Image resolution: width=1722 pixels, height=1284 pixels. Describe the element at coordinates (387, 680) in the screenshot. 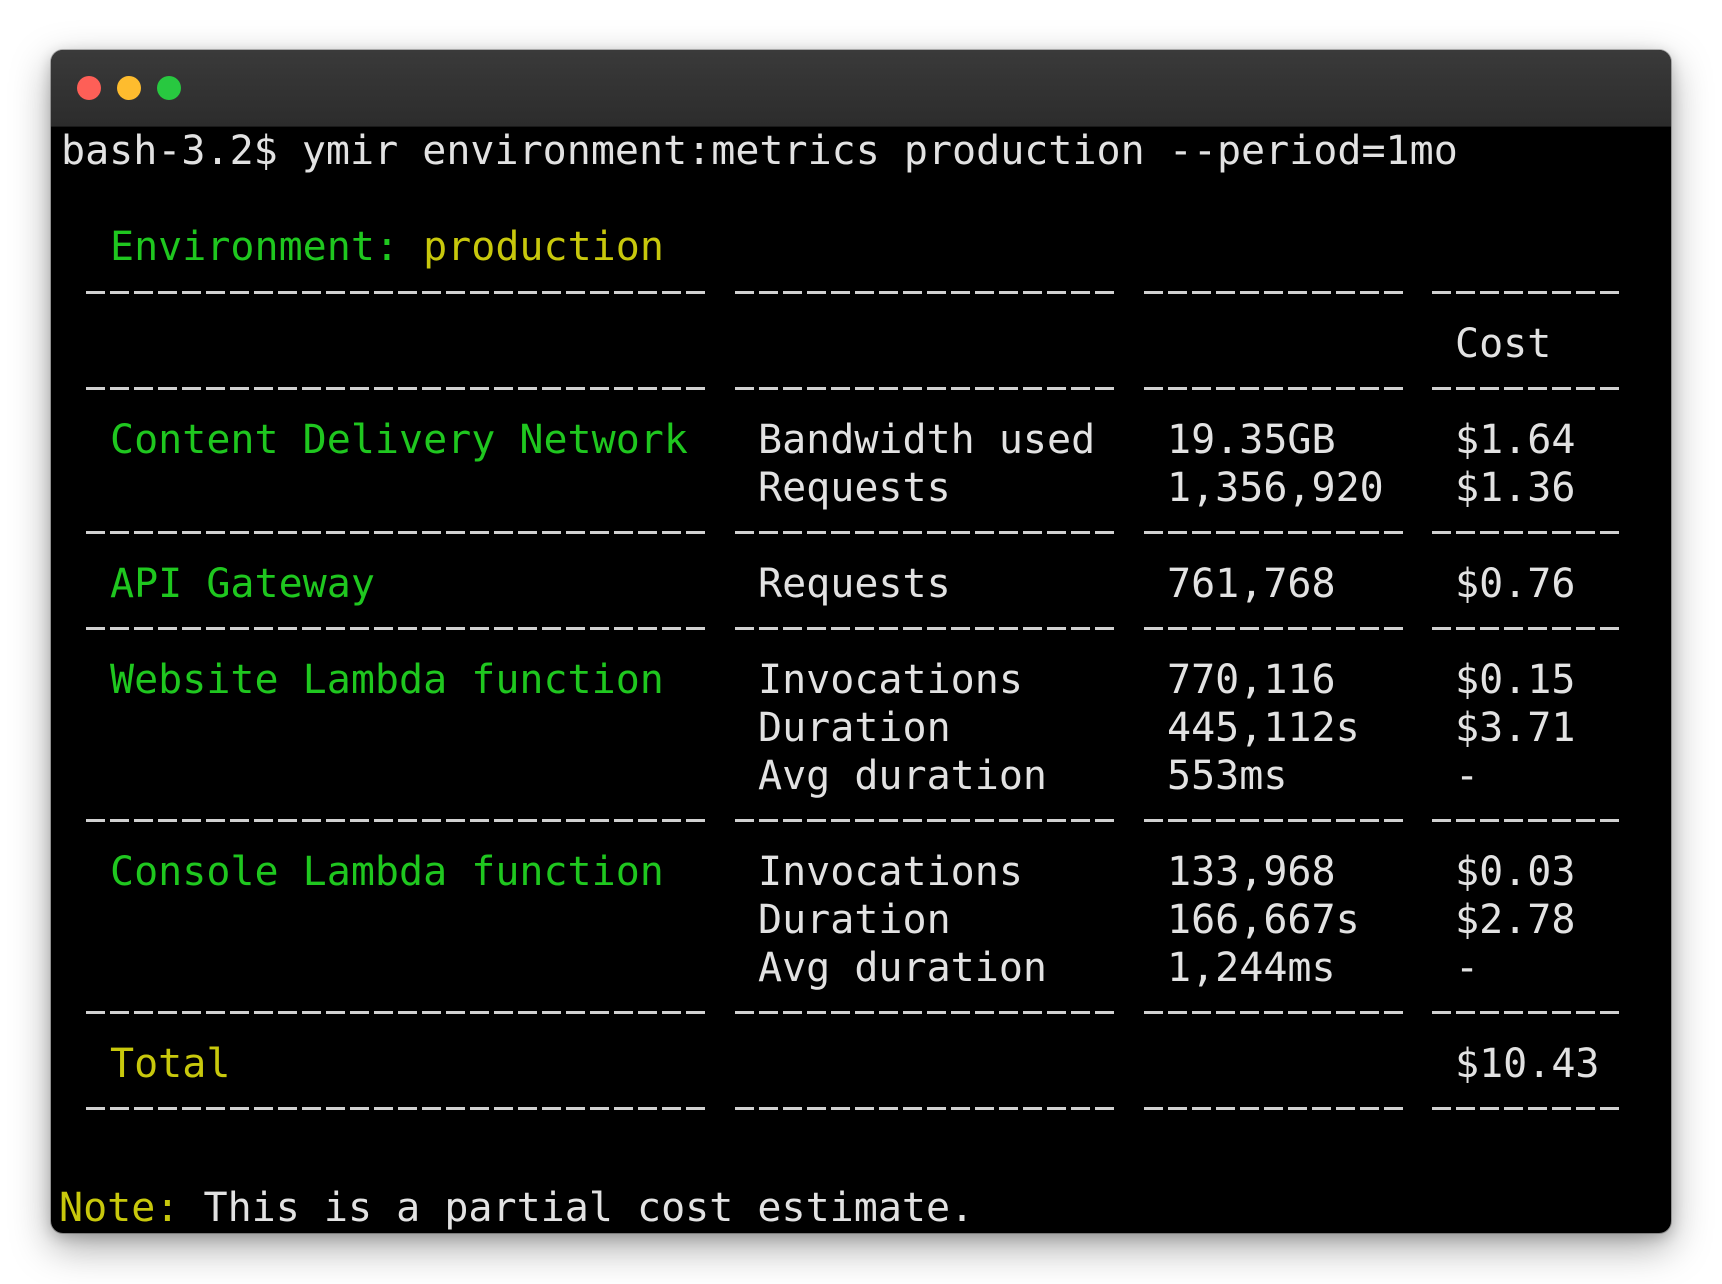

I see `service-name: Website Lambda function` at that location.